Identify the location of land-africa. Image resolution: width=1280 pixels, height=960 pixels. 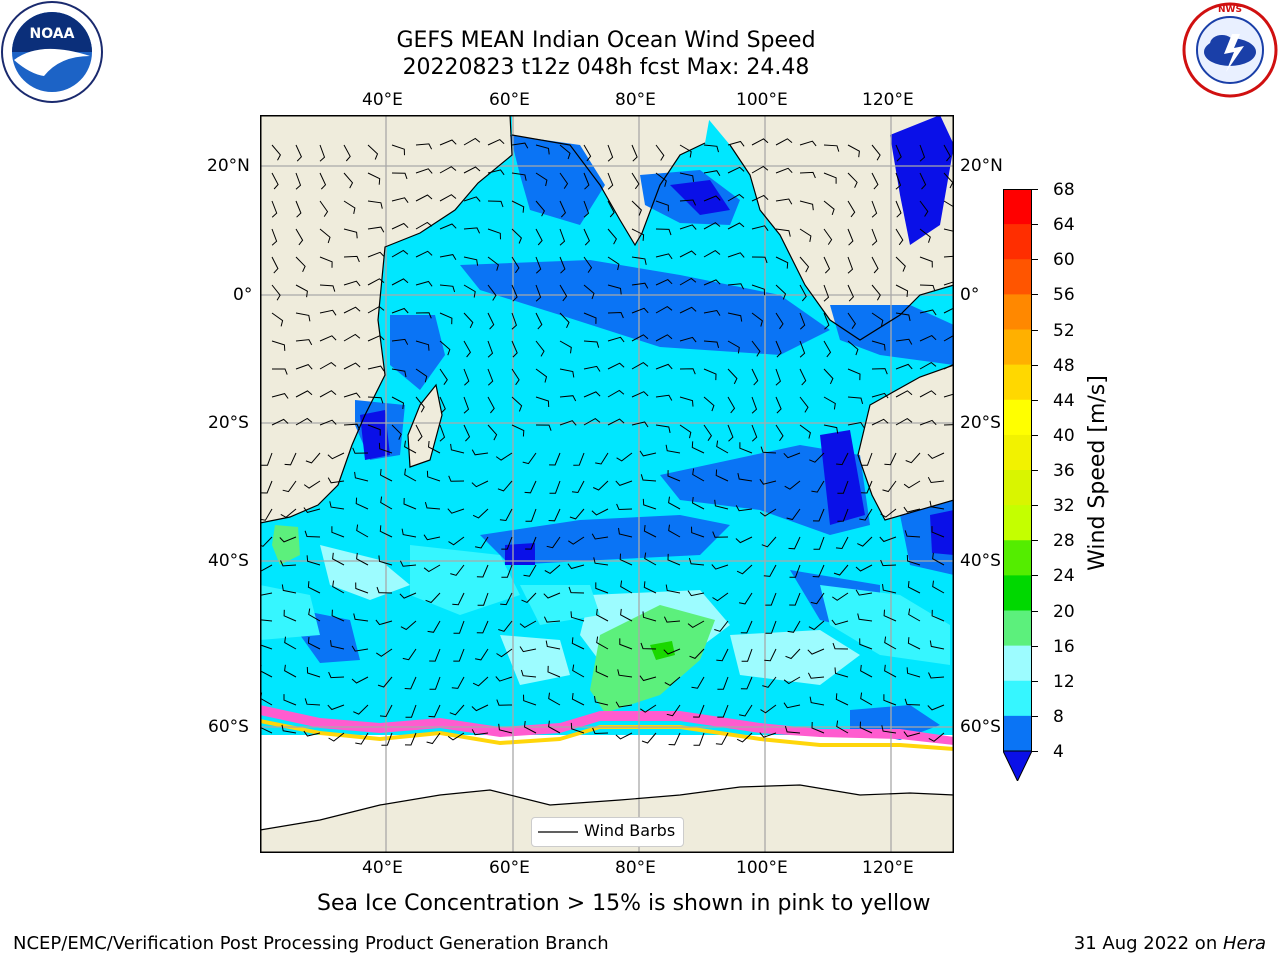
(386, 319).